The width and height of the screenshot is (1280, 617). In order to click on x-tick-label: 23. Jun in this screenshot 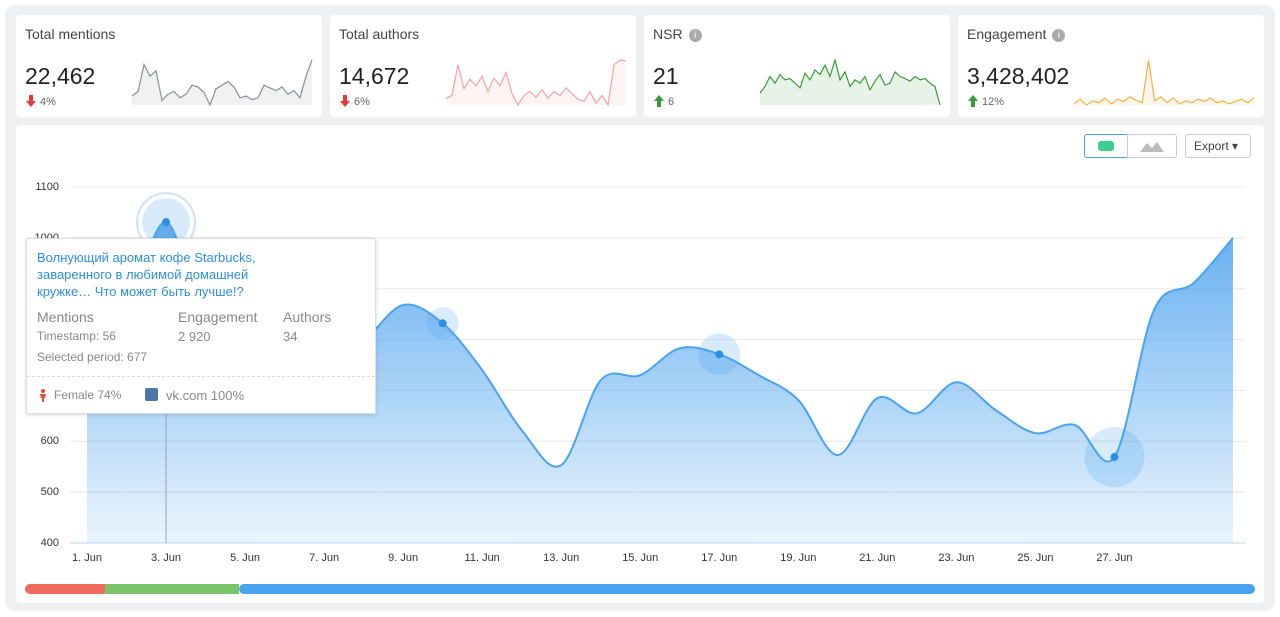, I will do `click(956, 558)`.